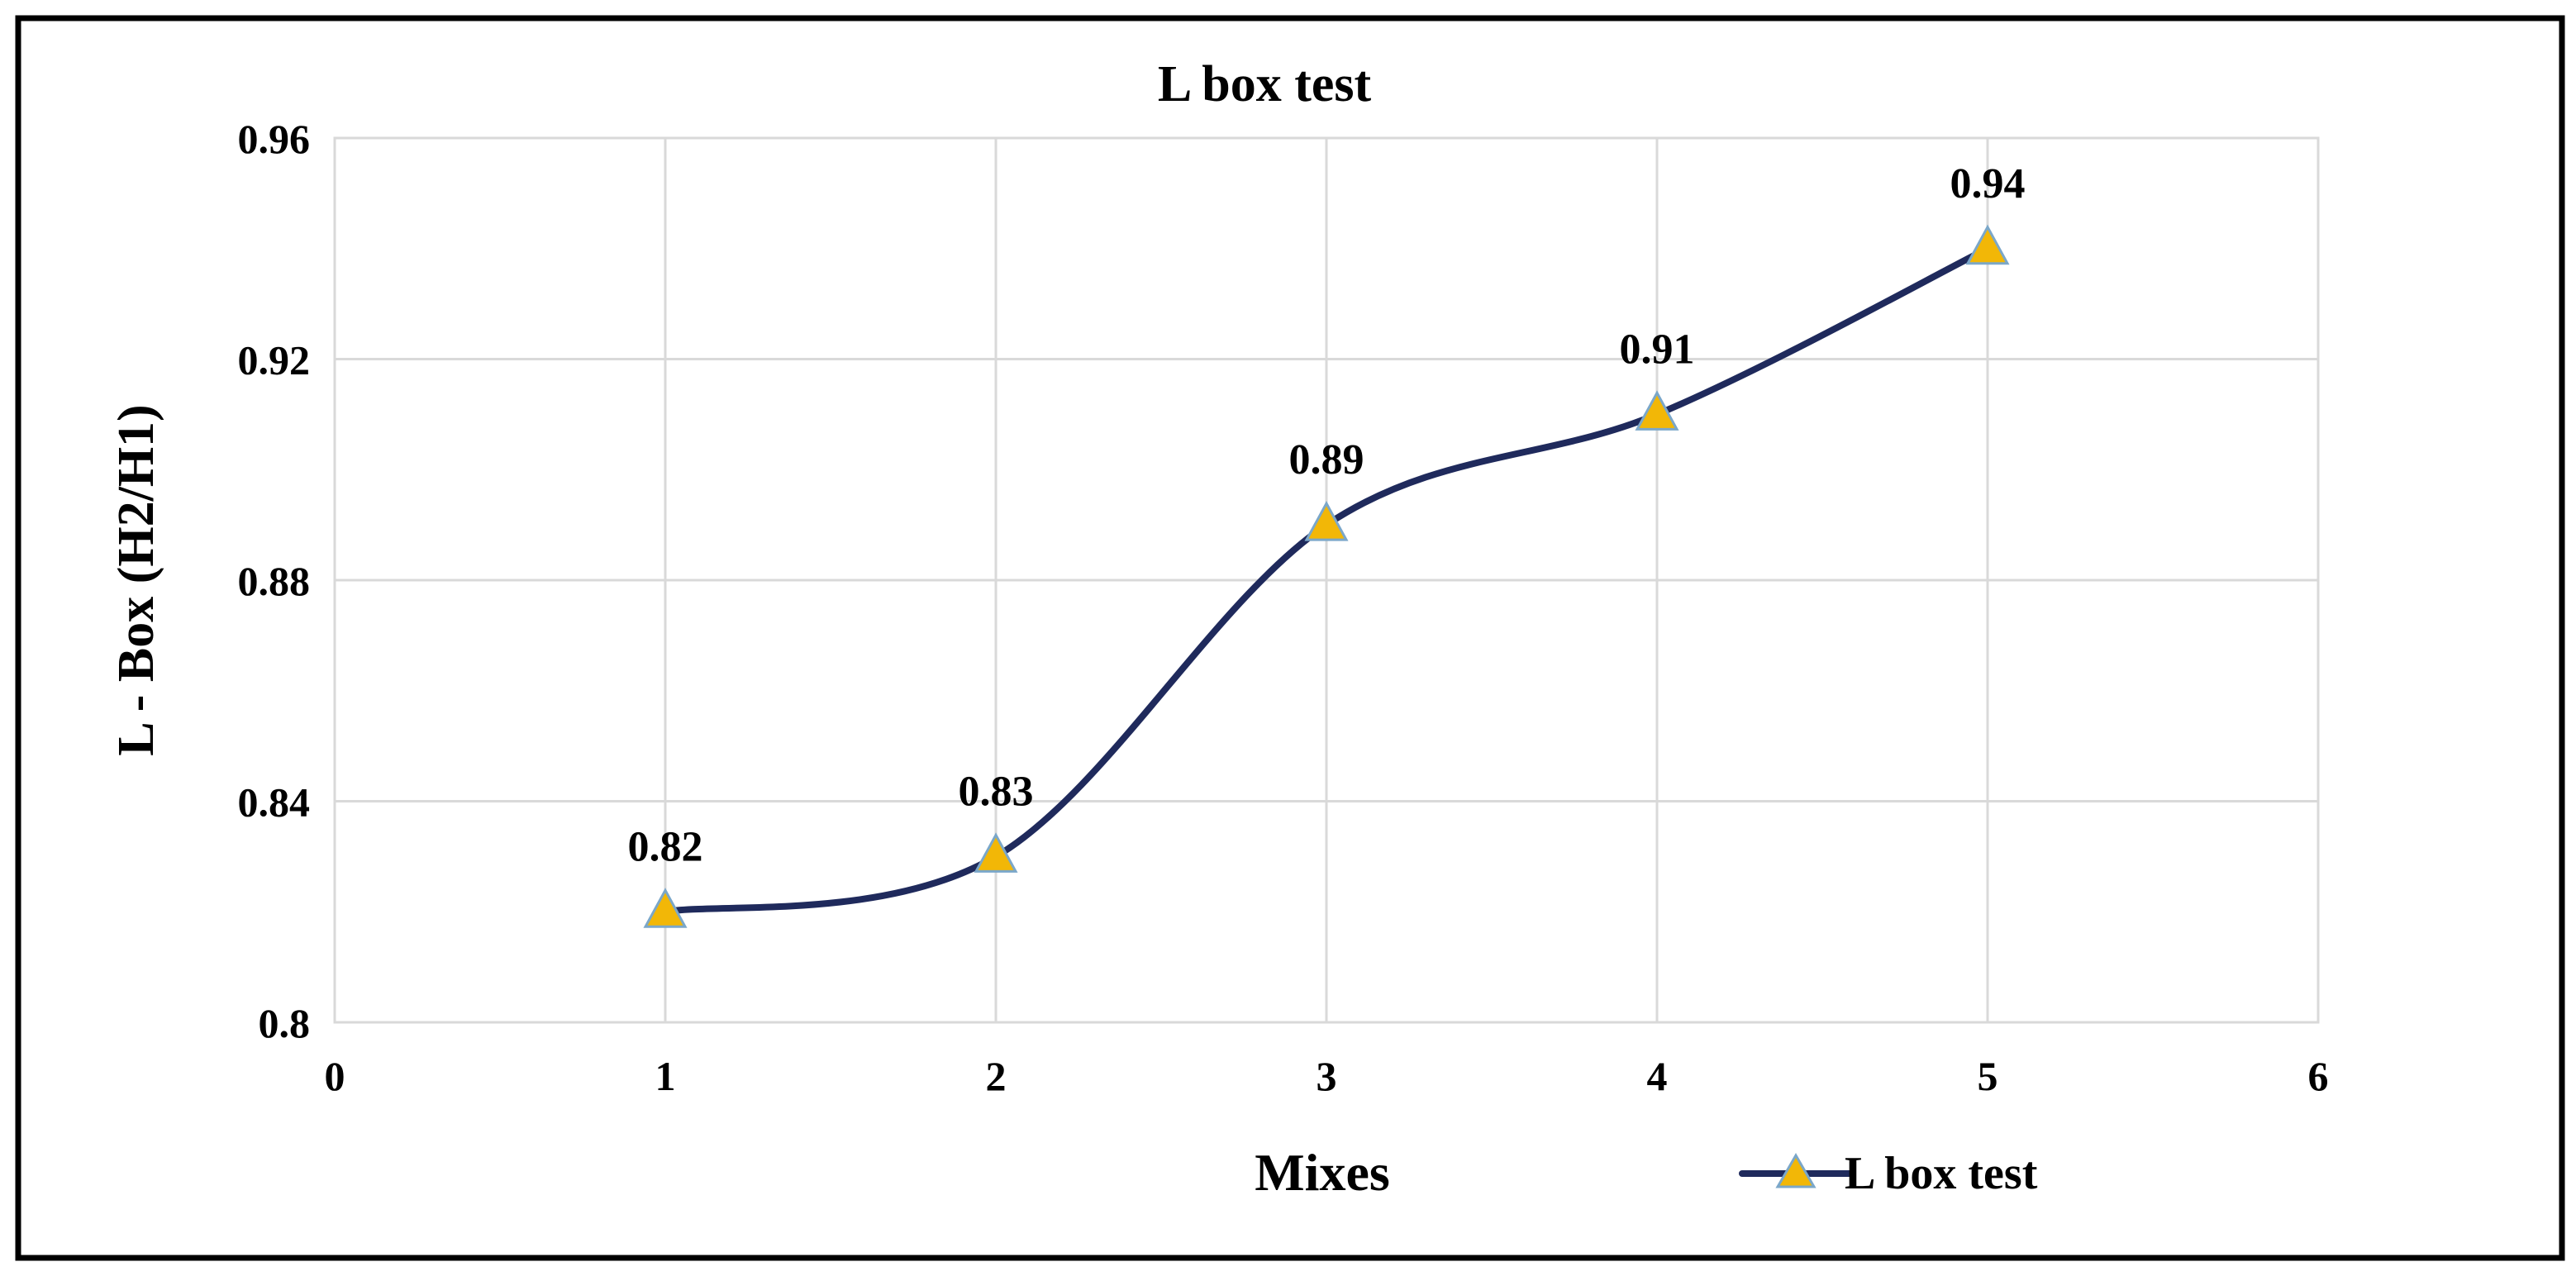  I want to click on x-tick-label: 3, so click(1327, 1076).